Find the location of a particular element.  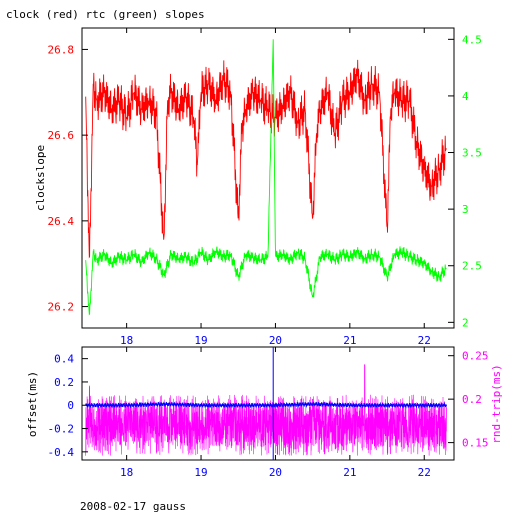

bottom-right-y-tick-label: 0.25 is located at coordinates (475, 356).